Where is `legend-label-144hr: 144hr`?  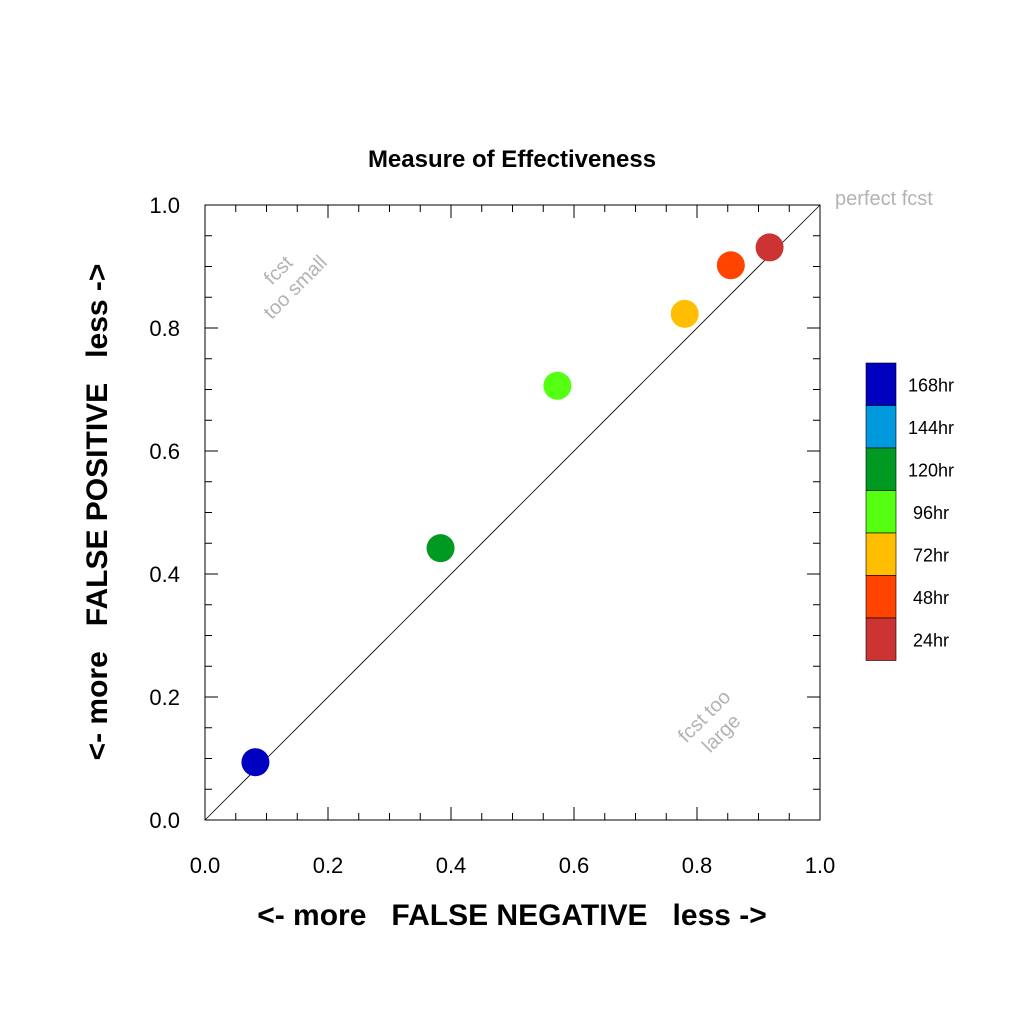 legend-label-144hr: 144hr is located at coordinates (931, 428).